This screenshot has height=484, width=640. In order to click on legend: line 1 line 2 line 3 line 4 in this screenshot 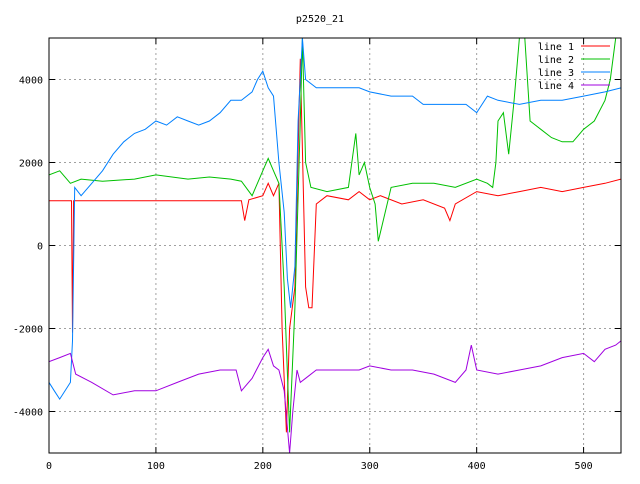, I will do `click(574, 67)`.